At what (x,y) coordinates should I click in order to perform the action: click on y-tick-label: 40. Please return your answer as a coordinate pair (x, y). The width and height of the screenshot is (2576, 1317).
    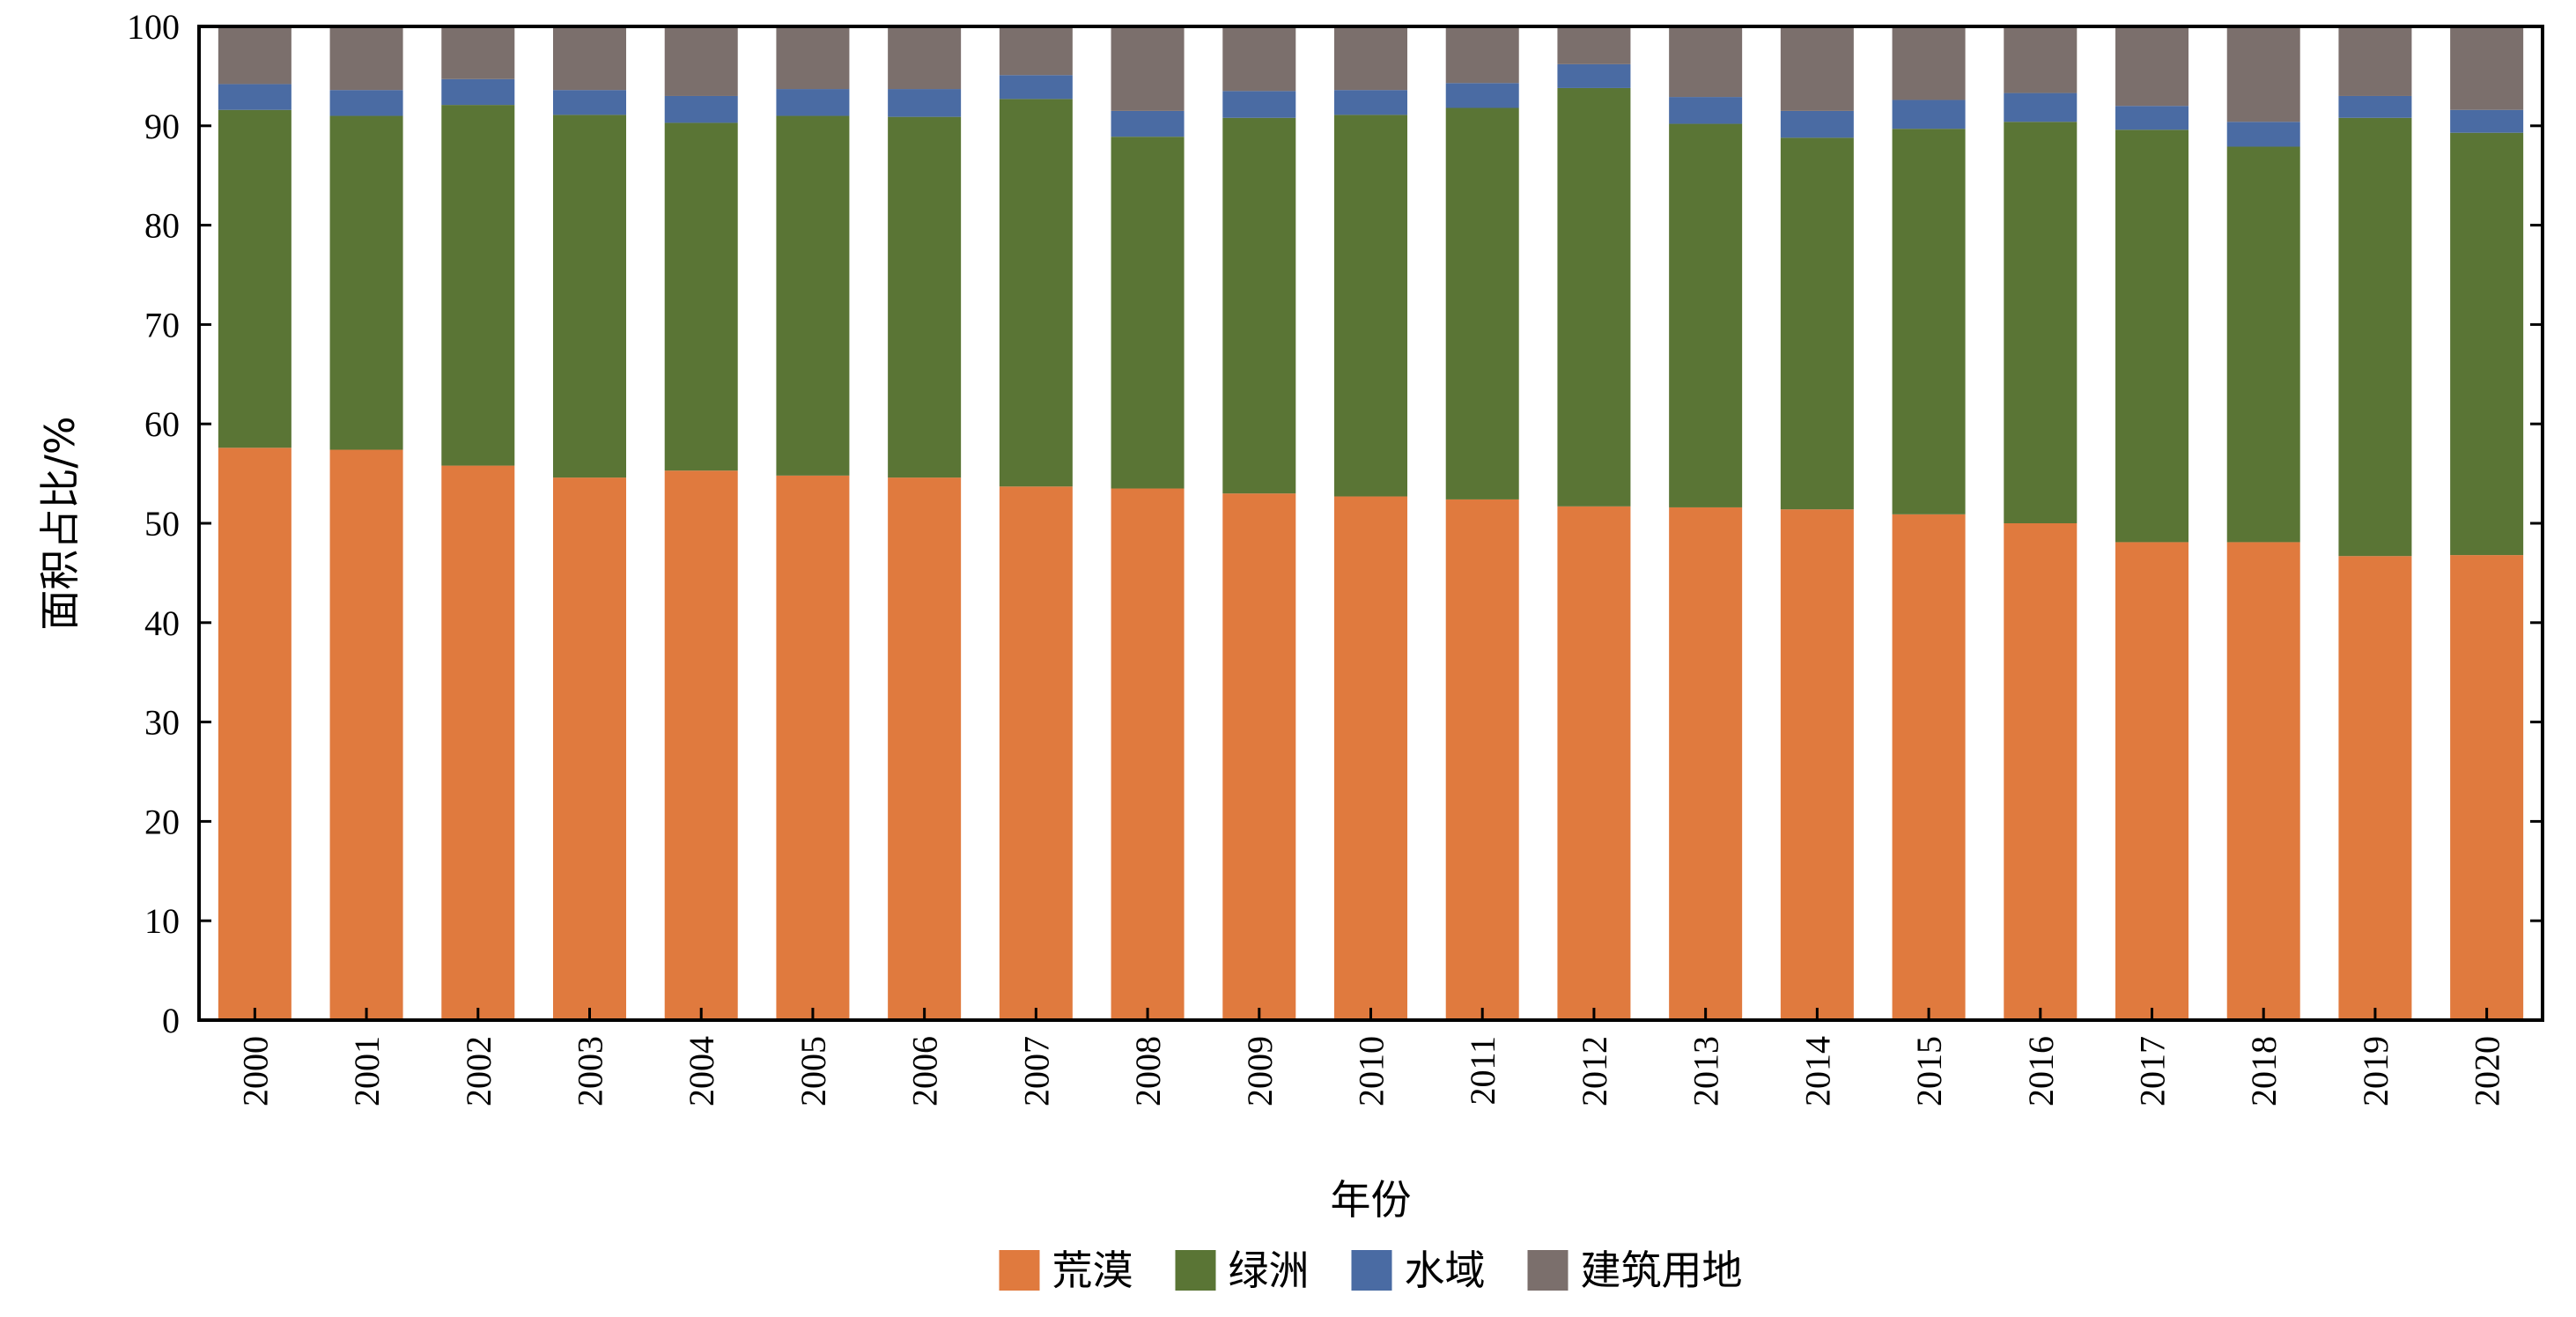
    Looking at the image, I should click on (162, 623).